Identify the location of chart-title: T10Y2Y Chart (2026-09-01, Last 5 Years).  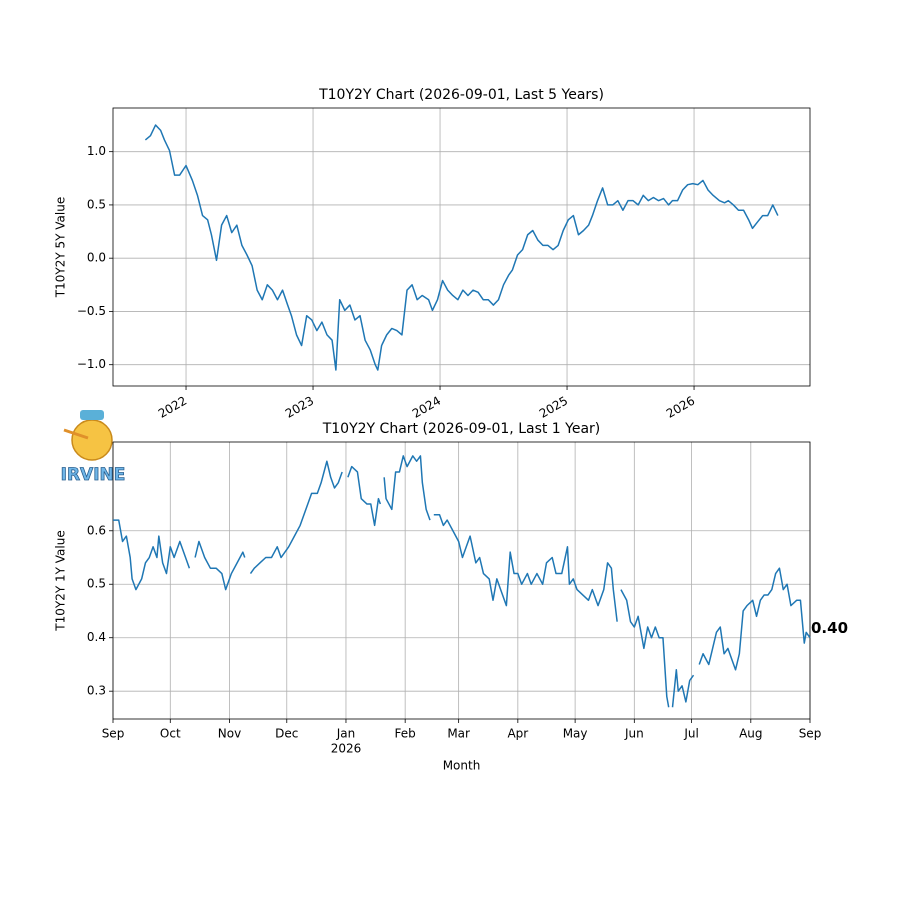
(461, 95).